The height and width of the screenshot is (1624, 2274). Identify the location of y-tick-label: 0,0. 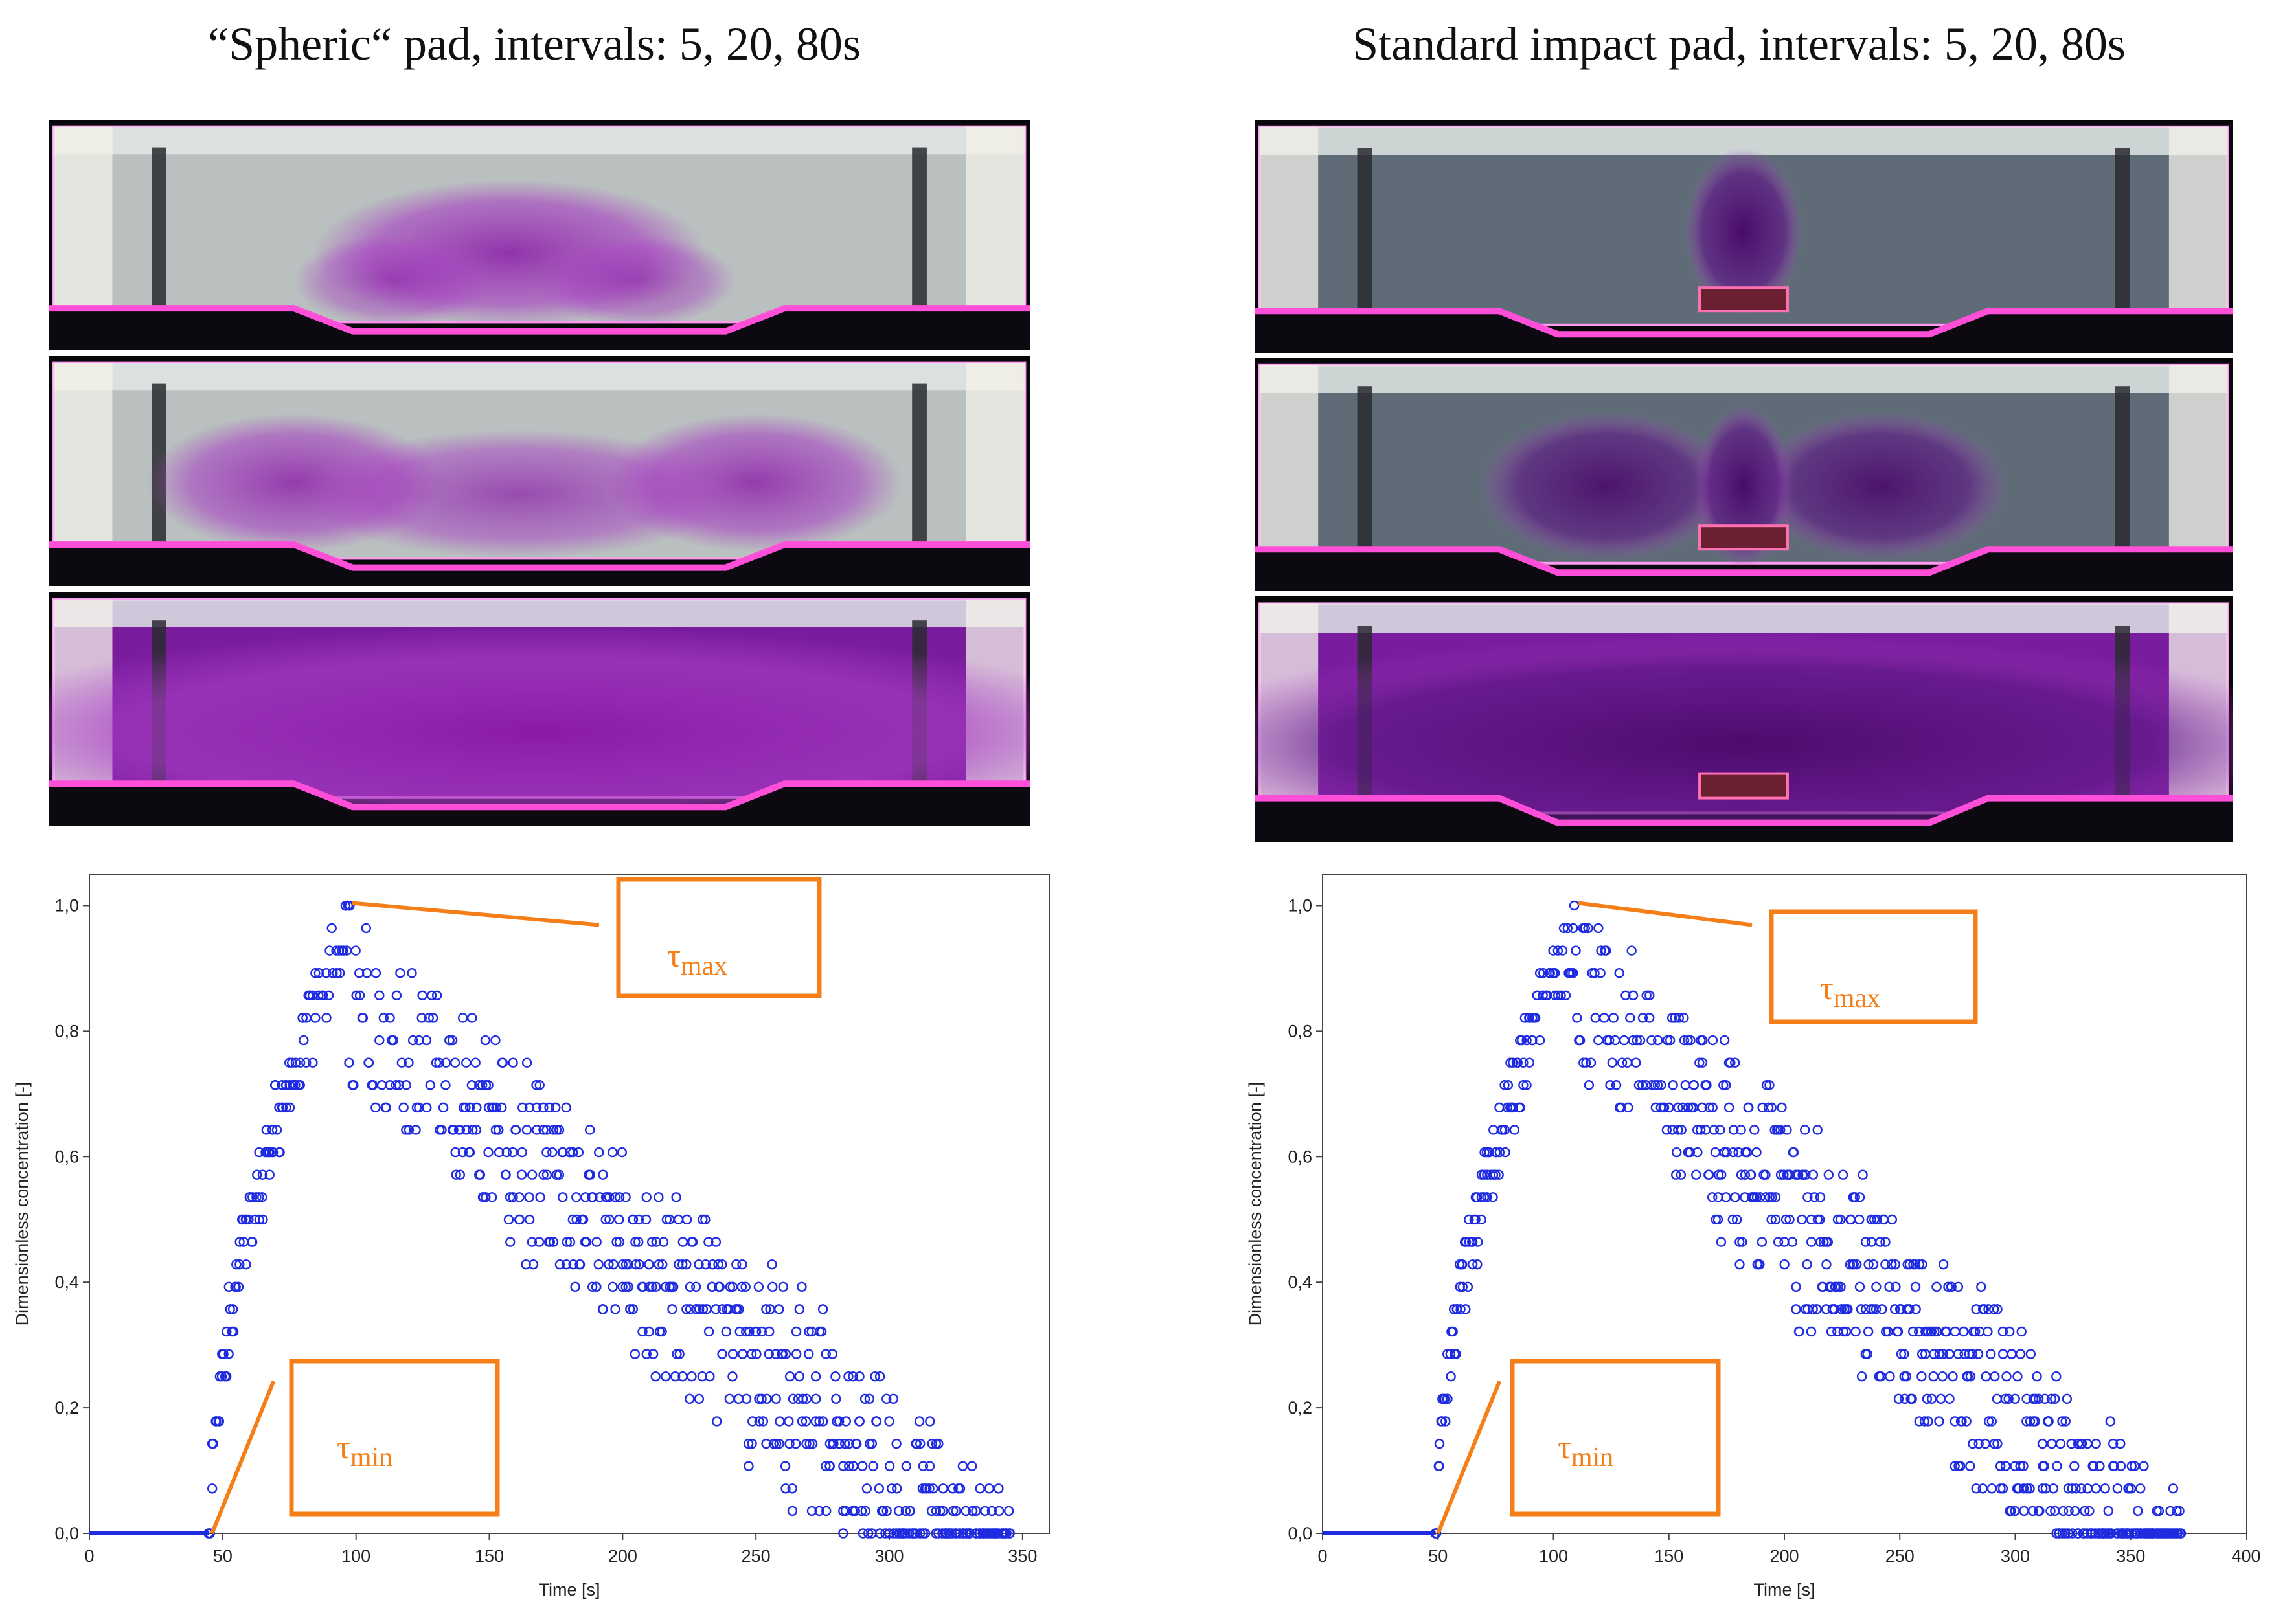
(1300, 1534).